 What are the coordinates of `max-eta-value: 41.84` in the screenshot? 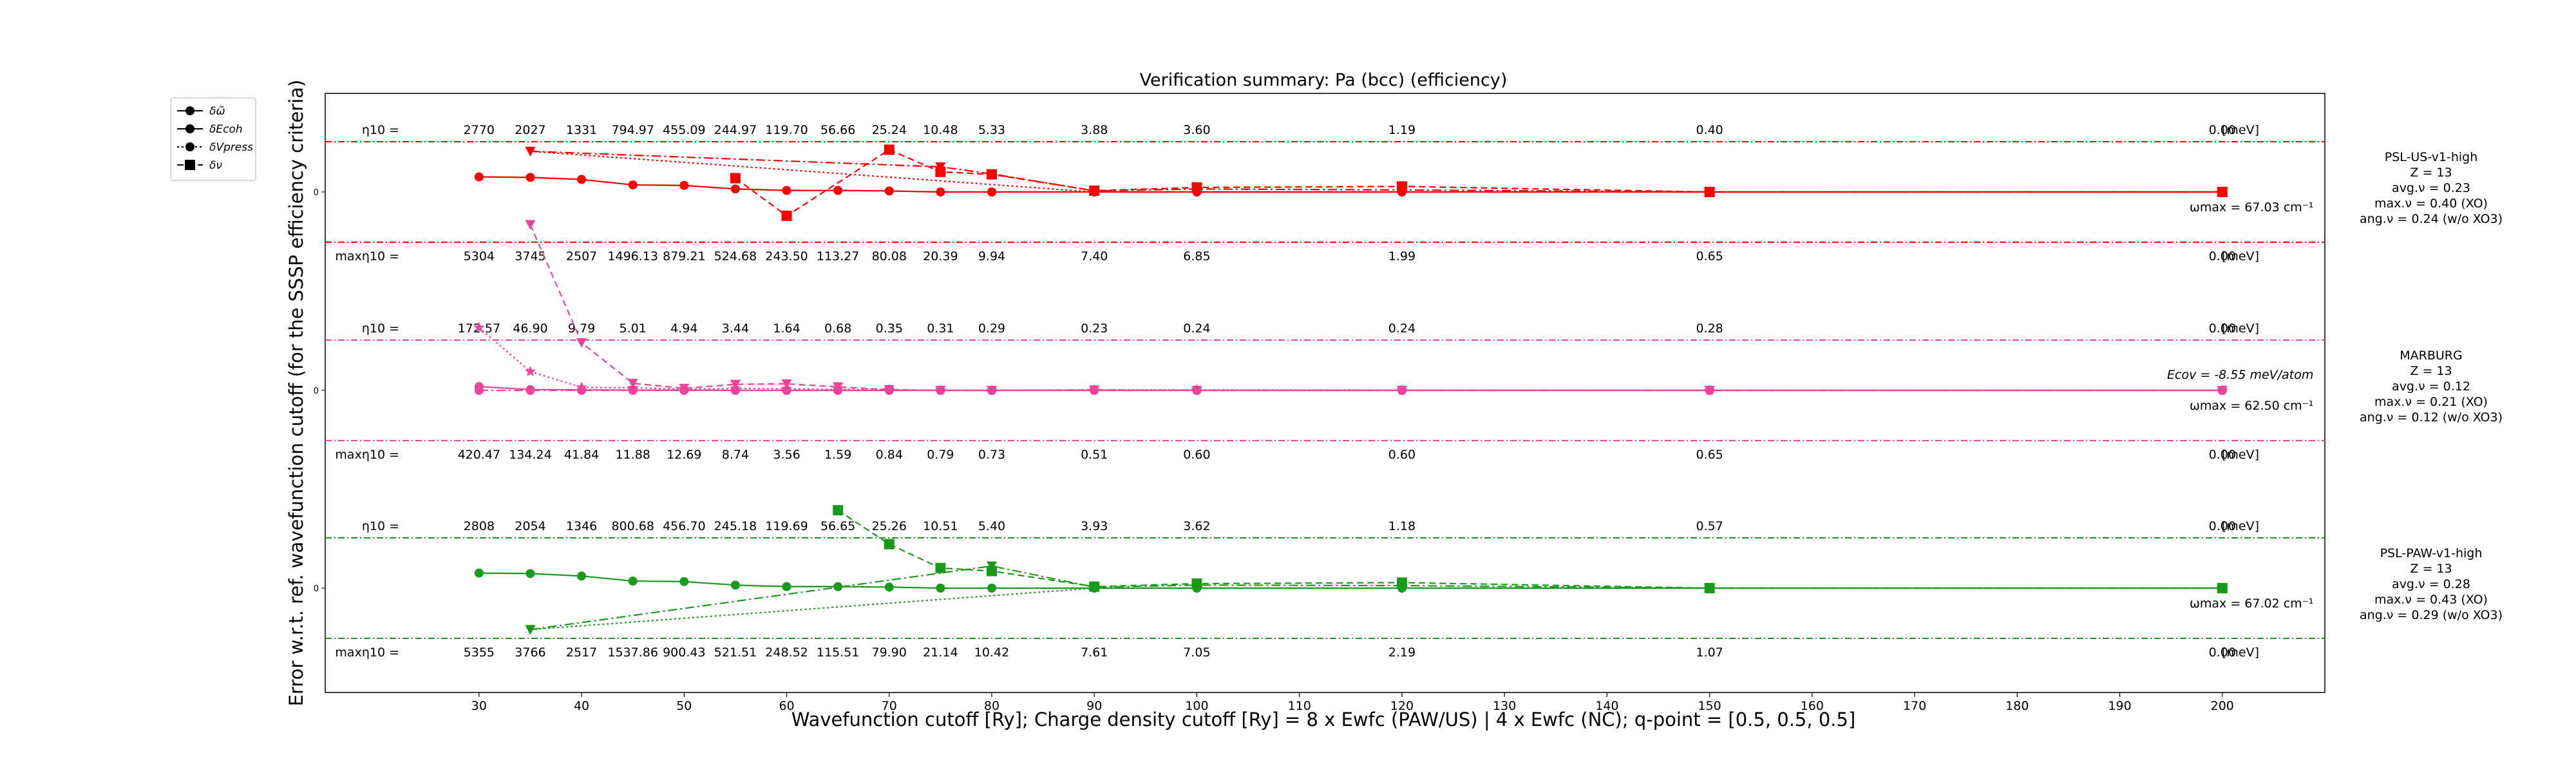 It's located at (581, 455).